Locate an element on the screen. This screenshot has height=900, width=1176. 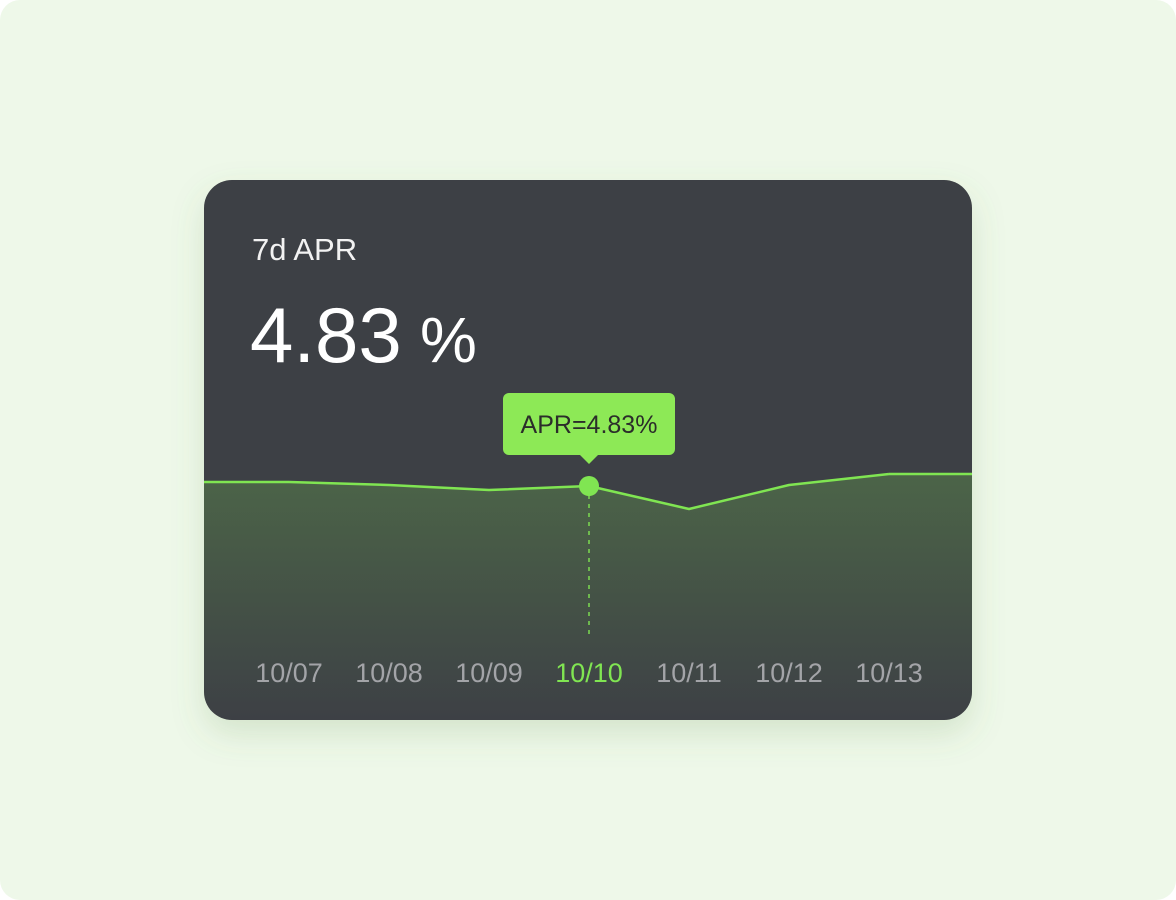
x-tick-label: 10/13 is located at coordinates (889, 673).